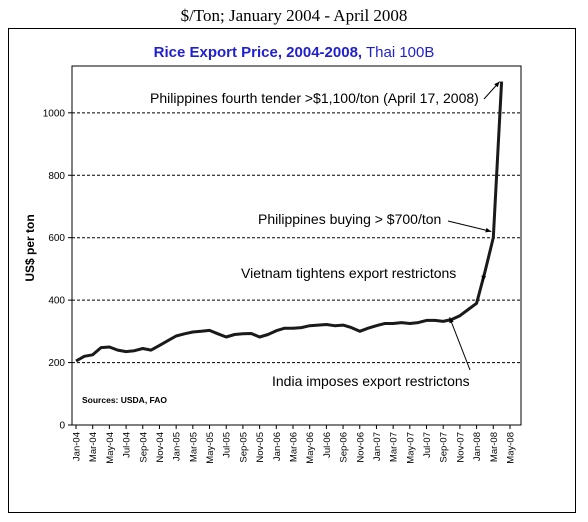  I want to click on x-tick-label: Sep-04, so click(143, 447).